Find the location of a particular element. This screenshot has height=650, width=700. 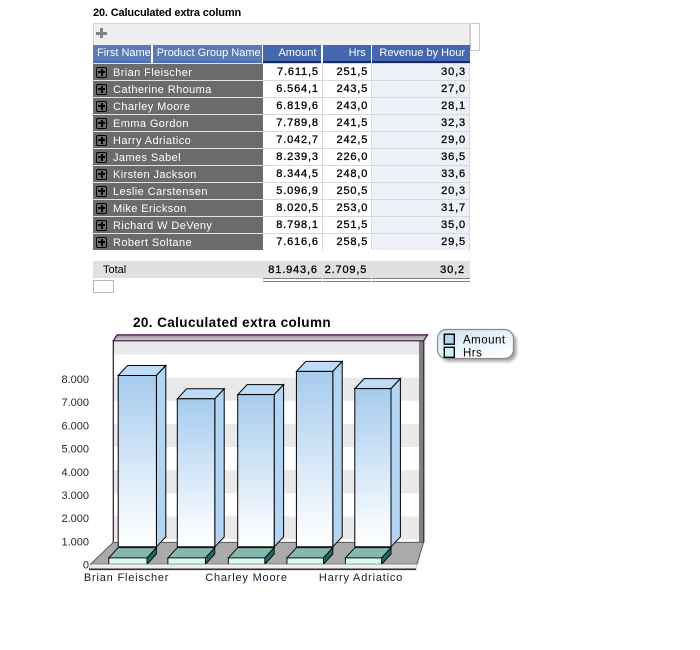

svg-text: 4.000 is located at coordinates (75, 473).